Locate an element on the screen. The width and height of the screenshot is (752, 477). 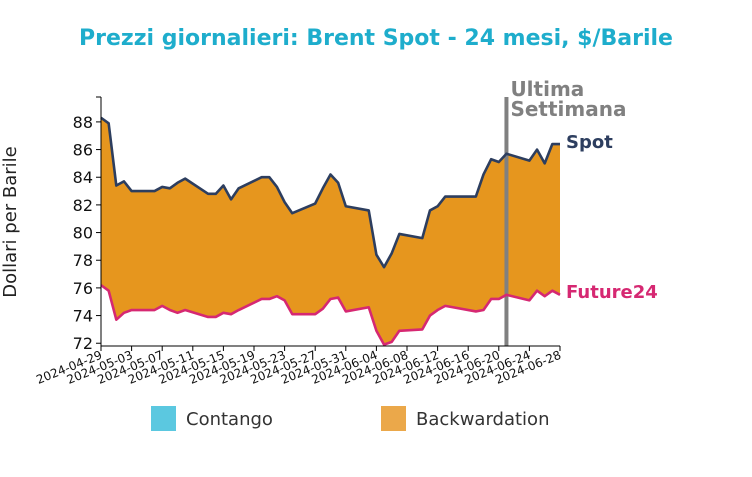
last-week-label-line1: Ultima is located at coordinates (547, 89).